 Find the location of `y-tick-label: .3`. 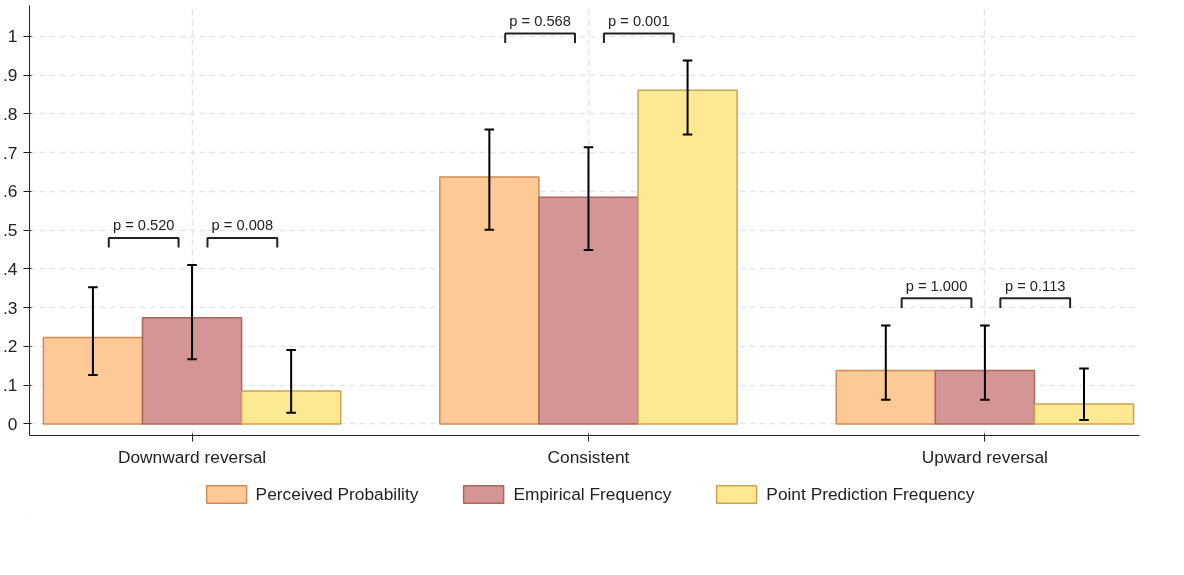

y-tick-label: .3 is located at coordinates (10, 307).